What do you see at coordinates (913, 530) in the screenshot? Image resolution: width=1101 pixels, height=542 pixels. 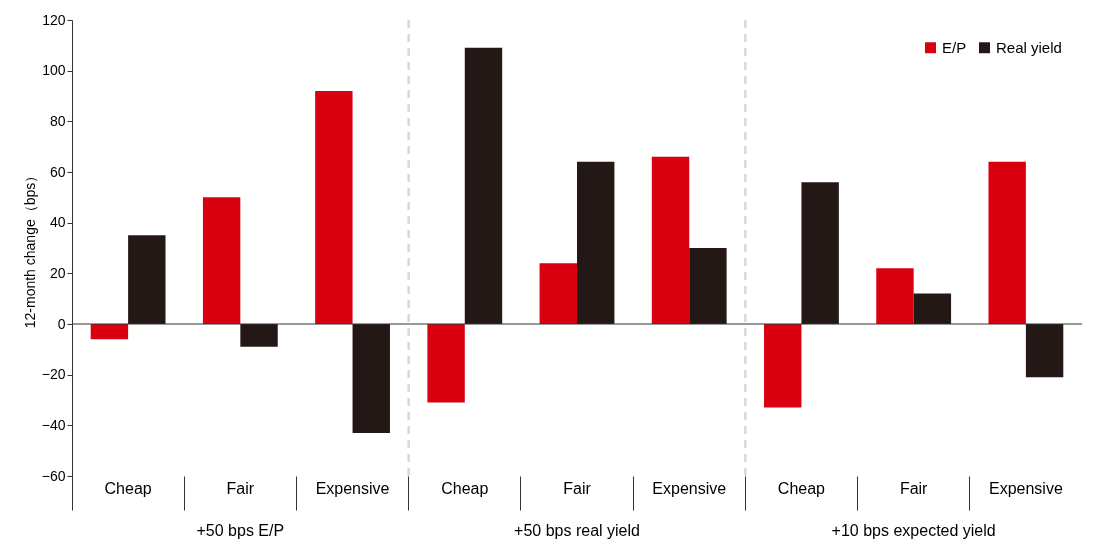 I see `text: +10 bps expected yield` at bounding box center [913, 530].